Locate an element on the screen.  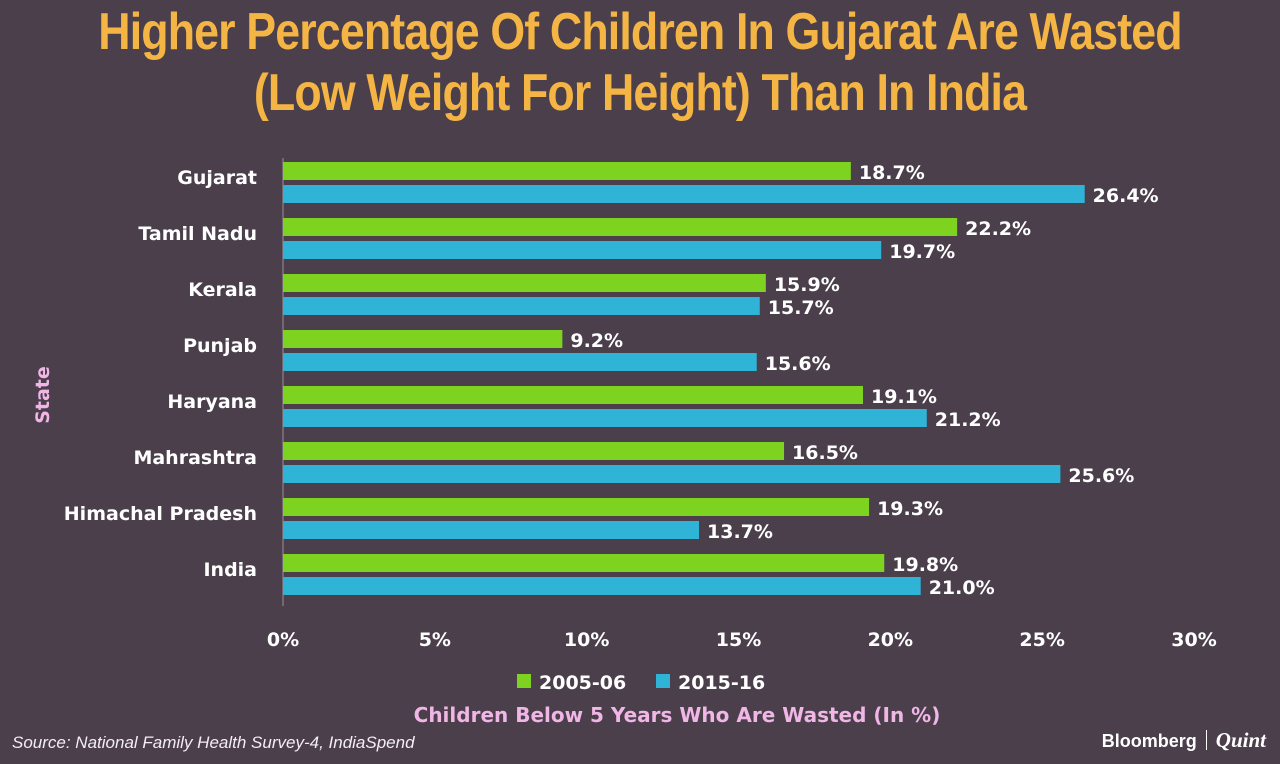
data-label: 18.7% is located at coordinates (892, 173).